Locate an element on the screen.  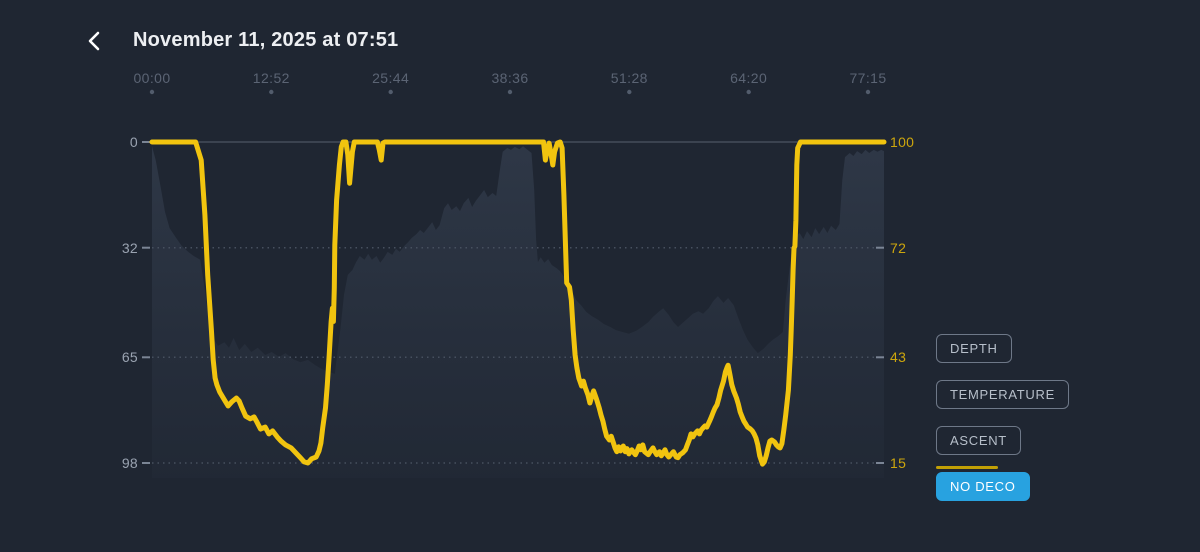
back-button is located at coordinates (95, 41).